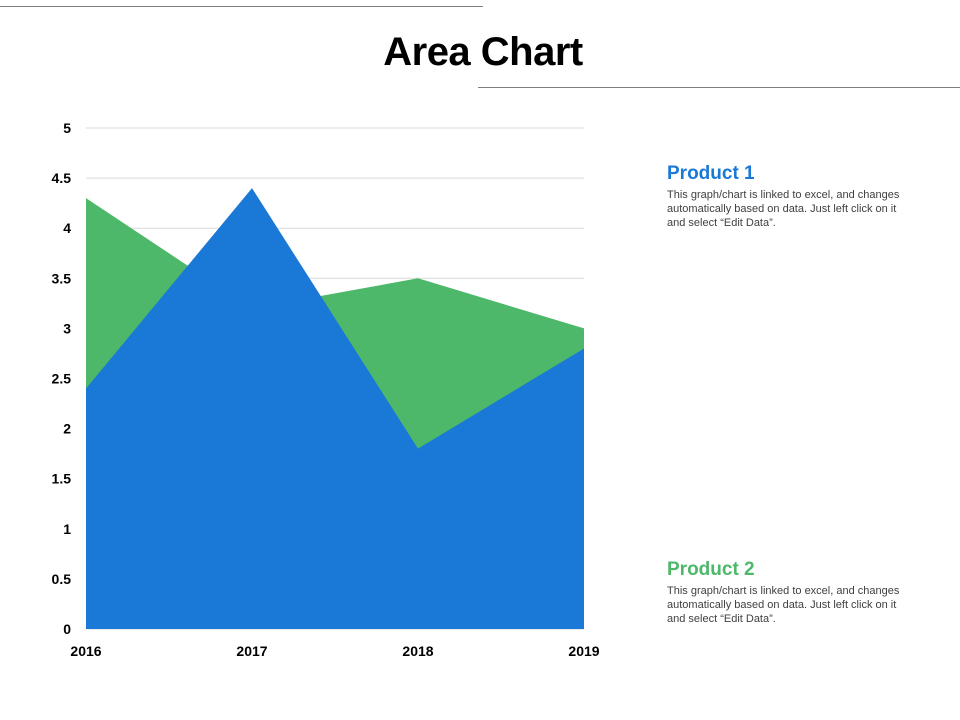 The width and height of the screenshot is (960, 720). I want to click on y-tick-label: 5, so click(67, 128).